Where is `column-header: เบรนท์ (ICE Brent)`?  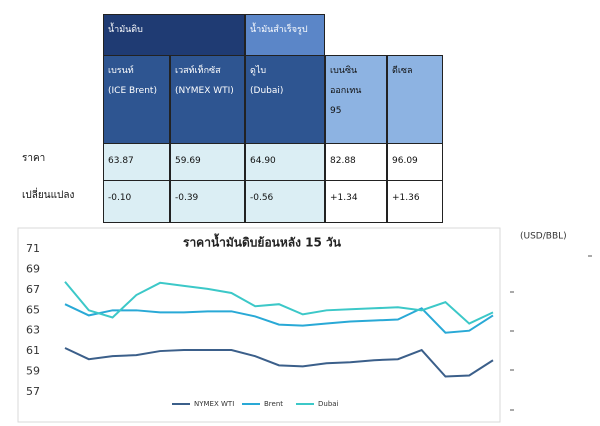 column-header: เบรนท์ (ICE Brent) is located at coordinates (136, 99).